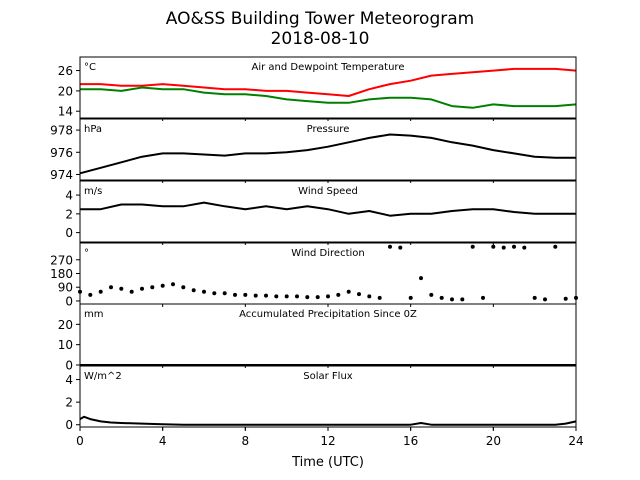 This screenshot has width=640, height=480. What do you see at coordinates (65, 112) in the screenshot?
I see `y-tick-label: 14` at bounding box center [65, 112].